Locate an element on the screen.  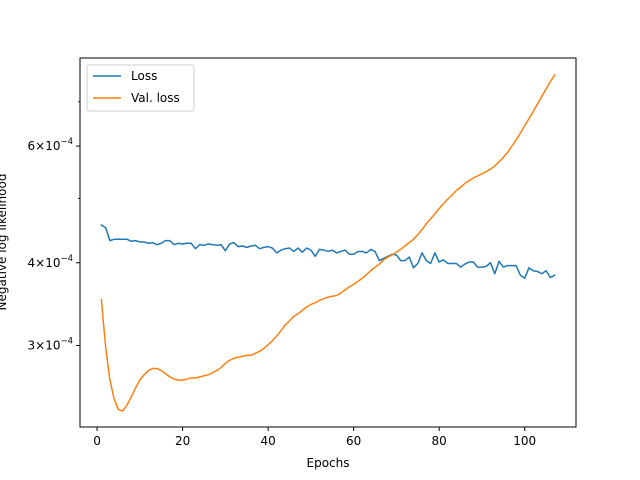
x-axis-label: Epochs is located at coordinates (328, 463).